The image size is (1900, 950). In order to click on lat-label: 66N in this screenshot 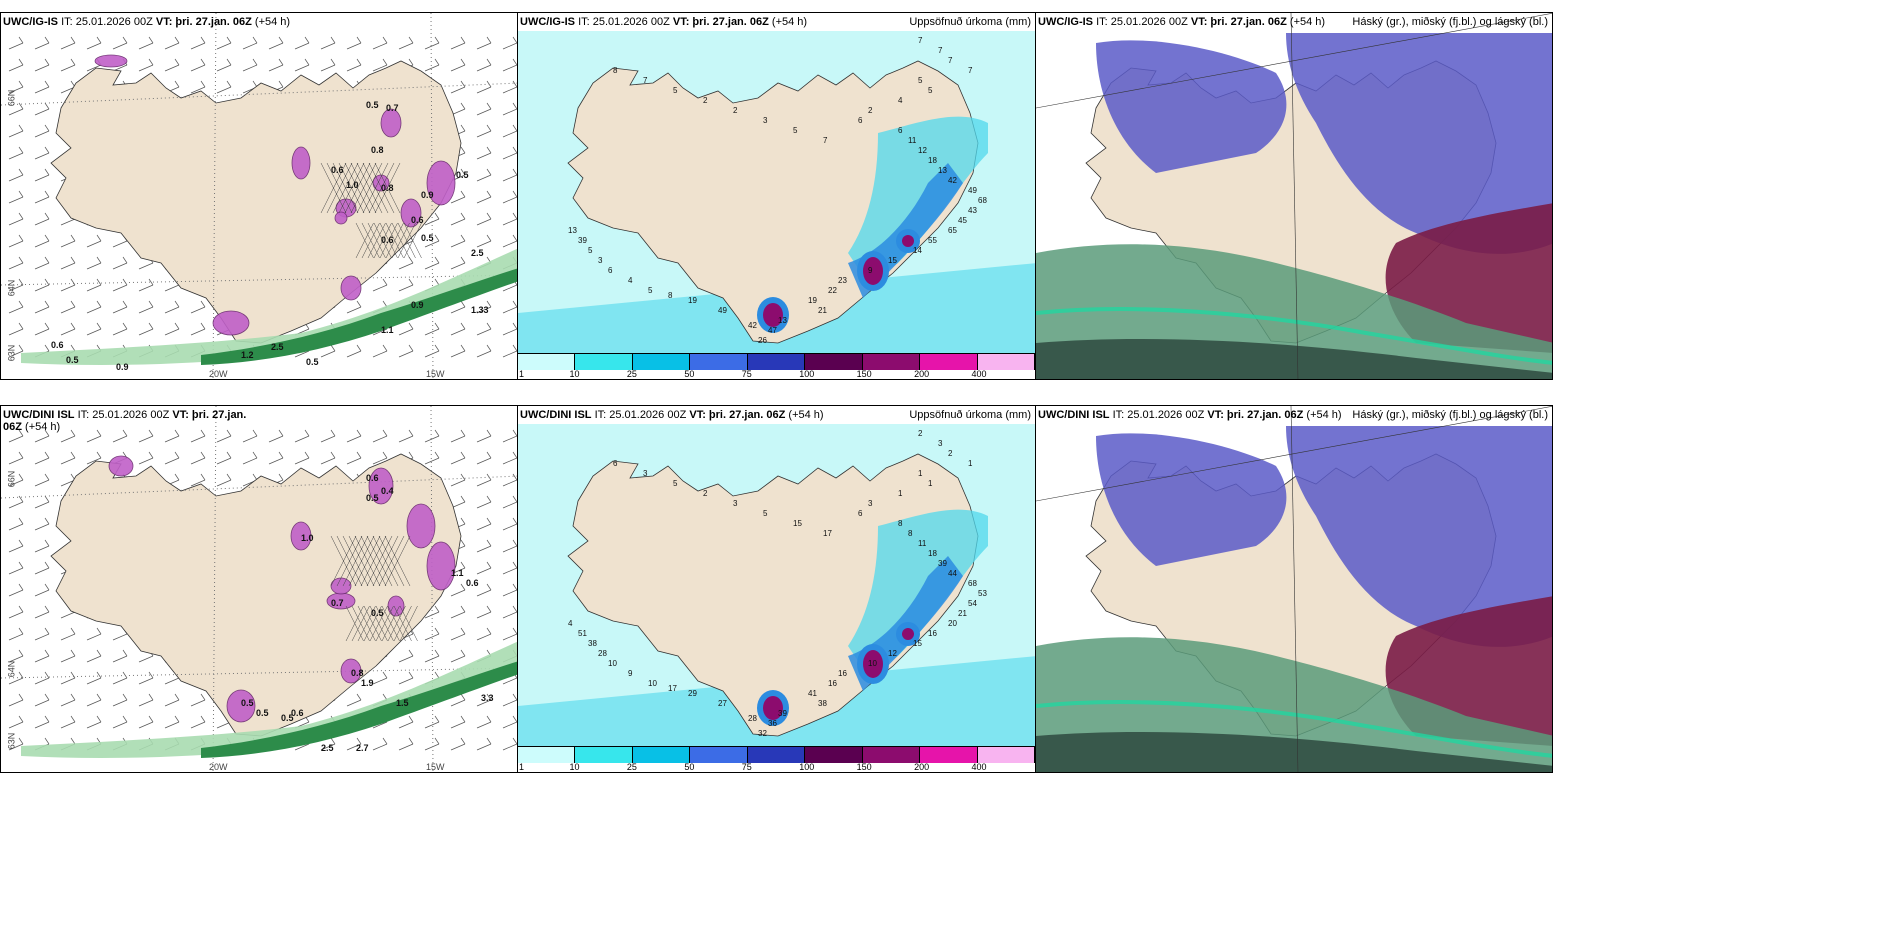, I will do `click(11, 98)`.